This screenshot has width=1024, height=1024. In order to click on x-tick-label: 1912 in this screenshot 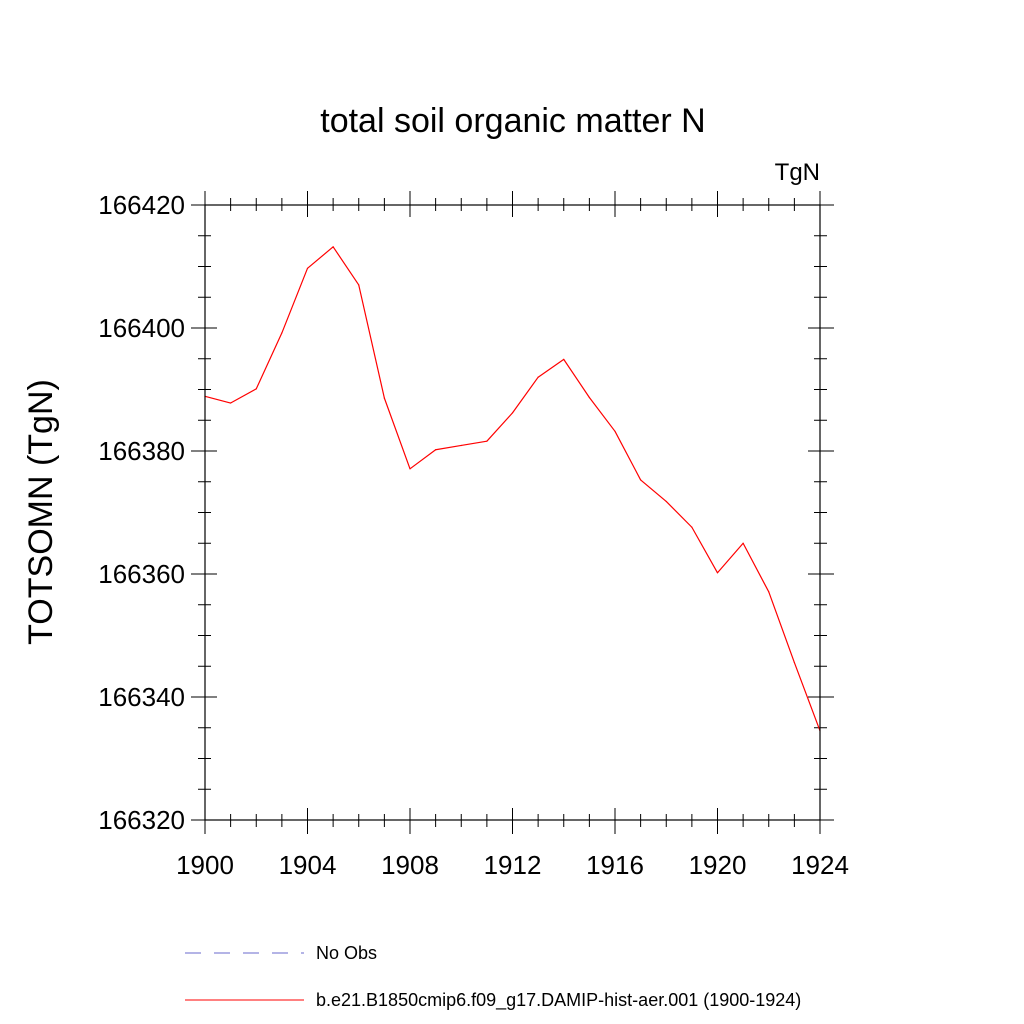, I will do `click(513, 865)`.